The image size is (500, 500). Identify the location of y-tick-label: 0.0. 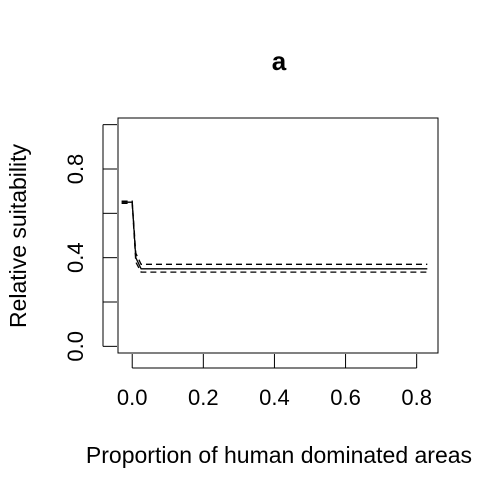
(75, 346).